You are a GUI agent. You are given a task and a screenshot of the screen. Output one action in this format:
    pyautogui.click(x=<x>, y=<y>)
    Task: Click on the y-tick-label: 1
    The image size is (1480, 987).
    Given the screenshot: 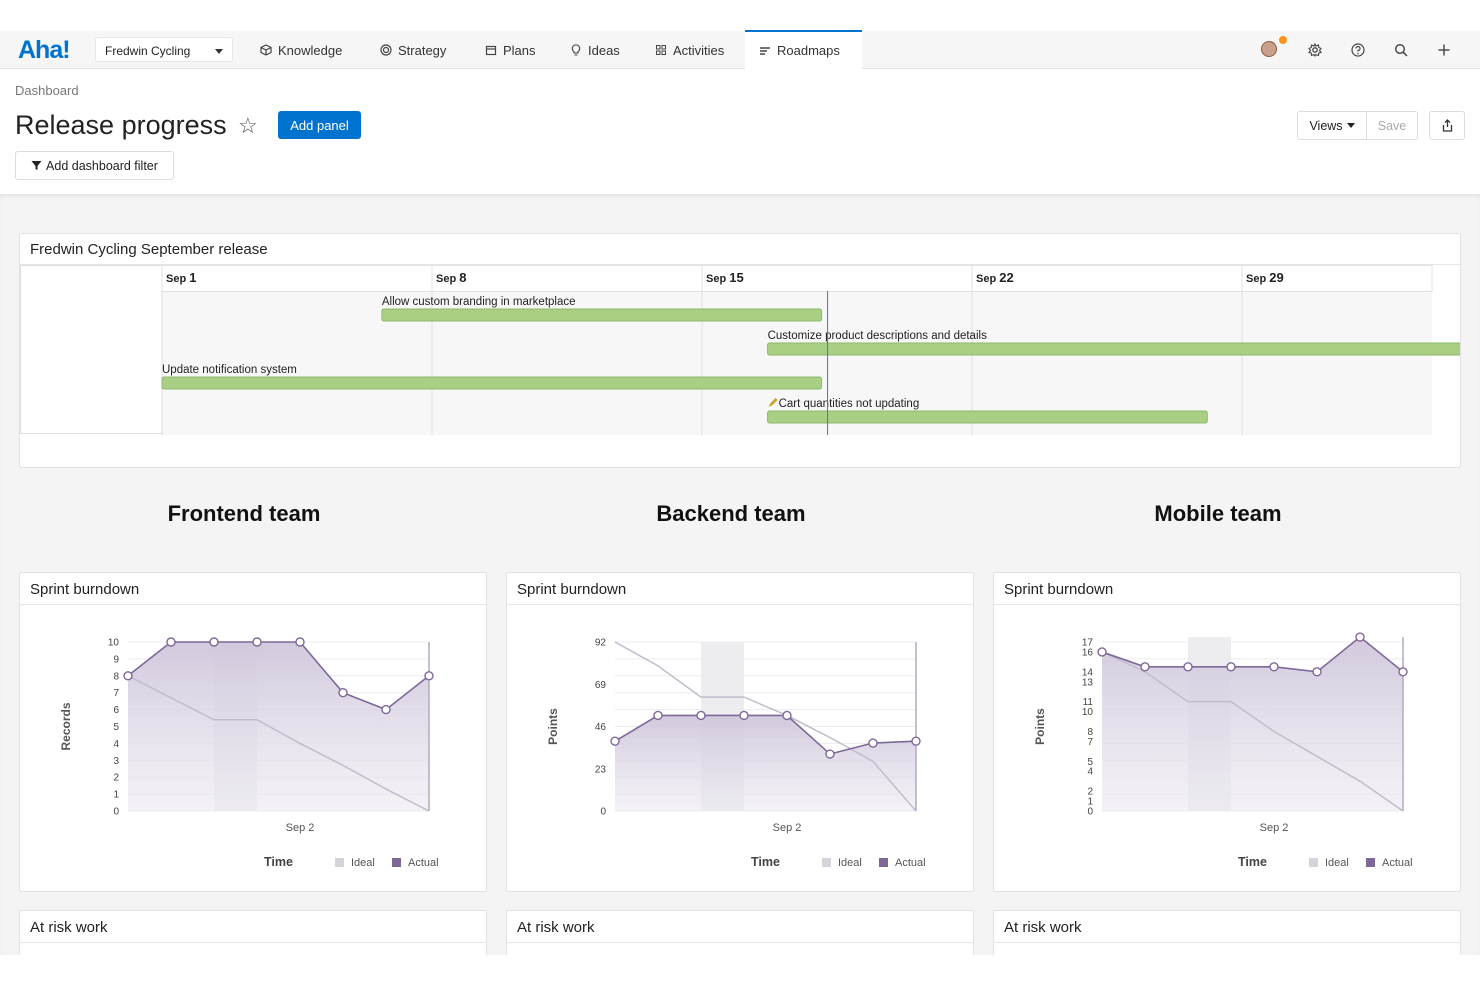 What is the action you would take?
    pyautogui.click(x=116, y=795)
    